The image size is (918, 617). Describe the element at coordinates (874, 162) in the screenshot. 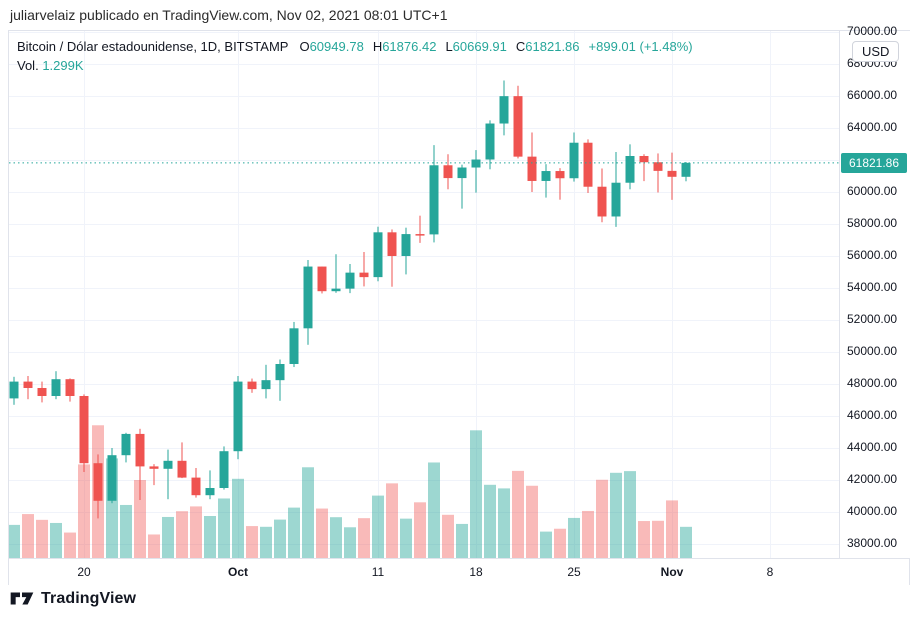

I see `last-price-badge: 61821.86` at that location.